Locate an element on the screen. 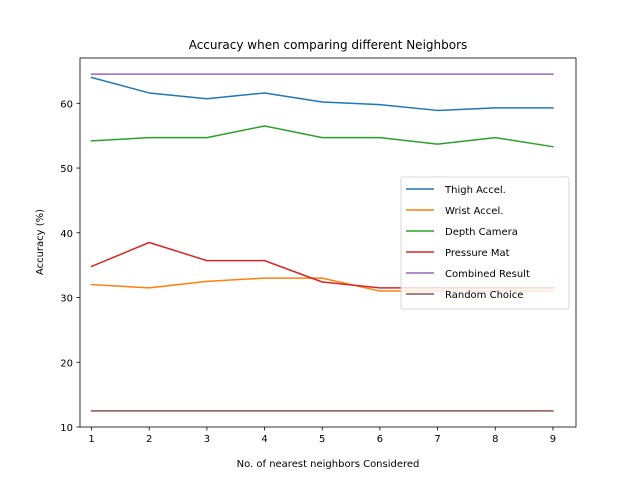 The image size is (640, 480). y-tick-label: 20 is located at coordinates (66, 363).